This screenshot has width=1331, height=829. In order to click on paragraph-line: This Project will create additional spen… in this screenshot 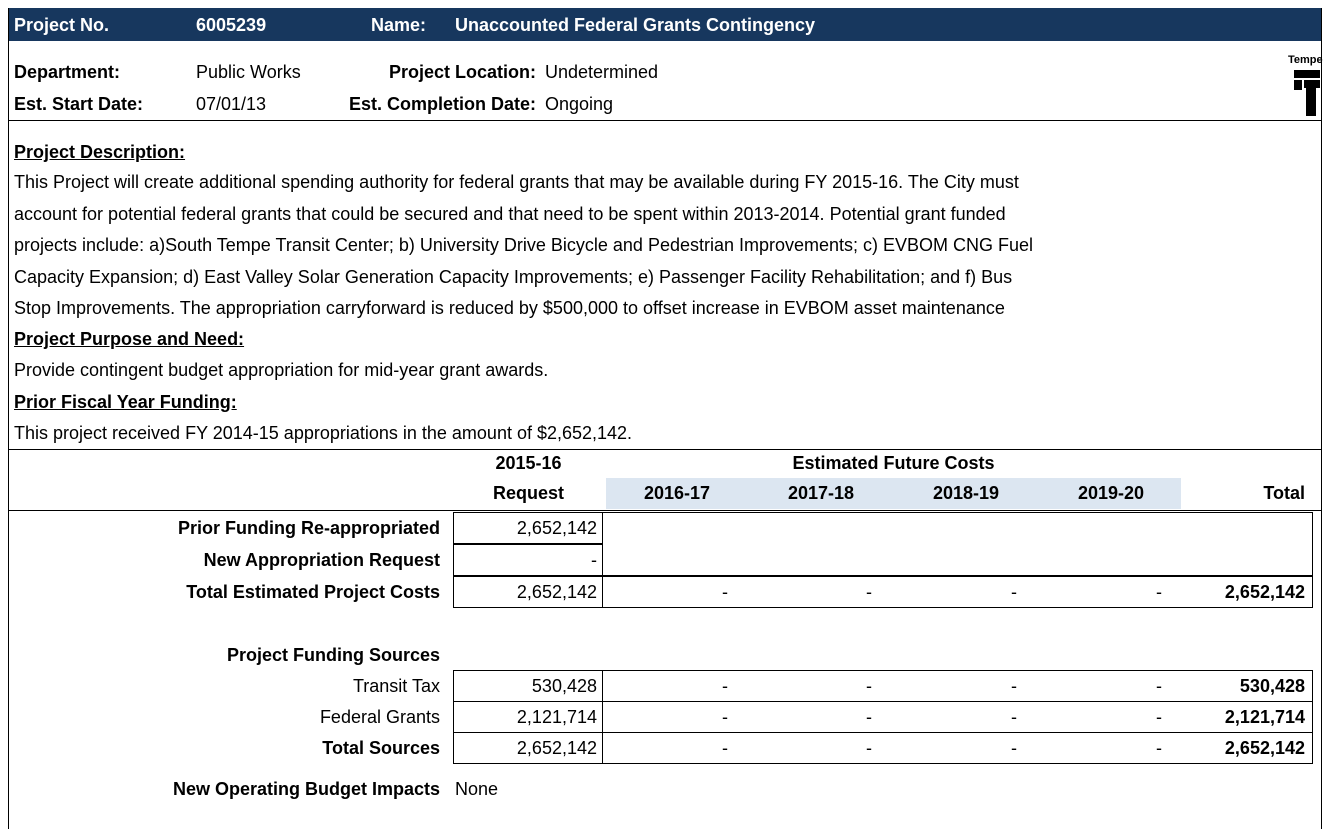, I will do `click(516, 182)`.